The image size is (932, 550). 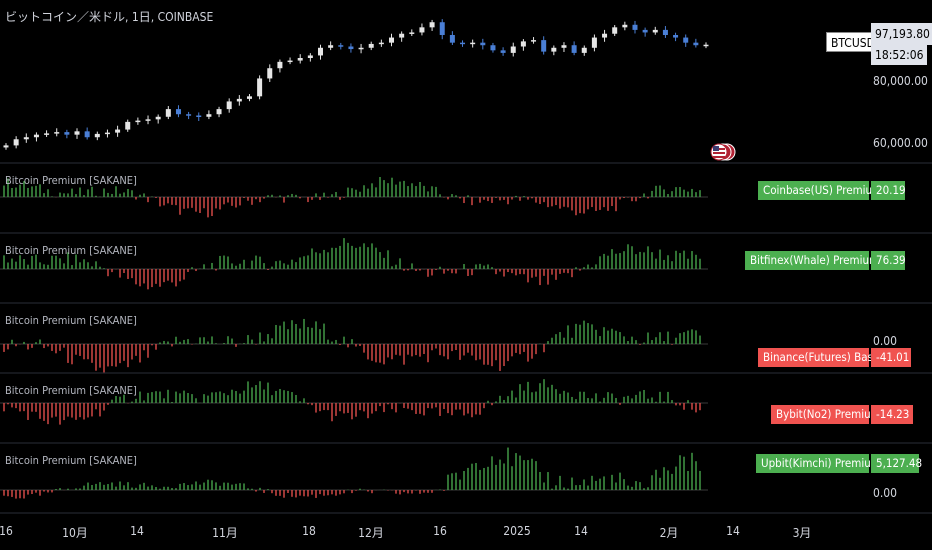 I want to click on bar-countdown: 18:52:06, so click(x=899, y=55).